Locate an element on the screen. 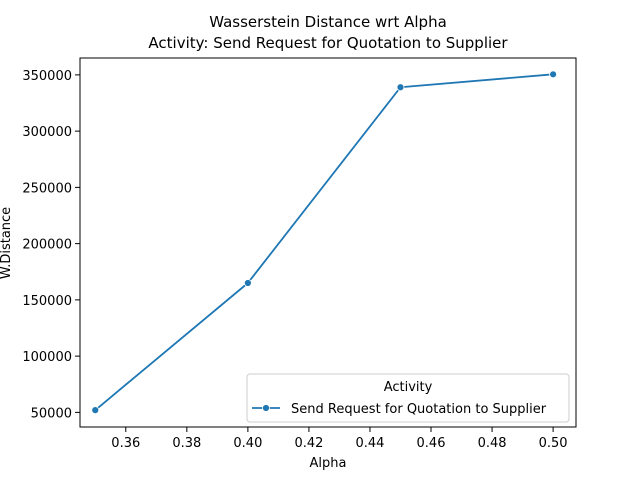 Image resolution: width=640 pixels, height=480 pixels. y-tick-label: 250000 is located at coordinates (47, 188).